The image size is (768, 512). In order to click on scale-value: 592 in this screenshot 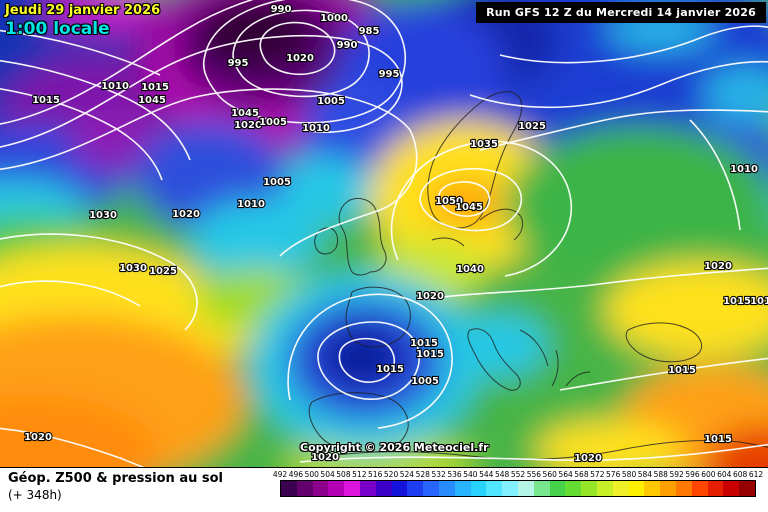, I will do `click(676, 474)`.